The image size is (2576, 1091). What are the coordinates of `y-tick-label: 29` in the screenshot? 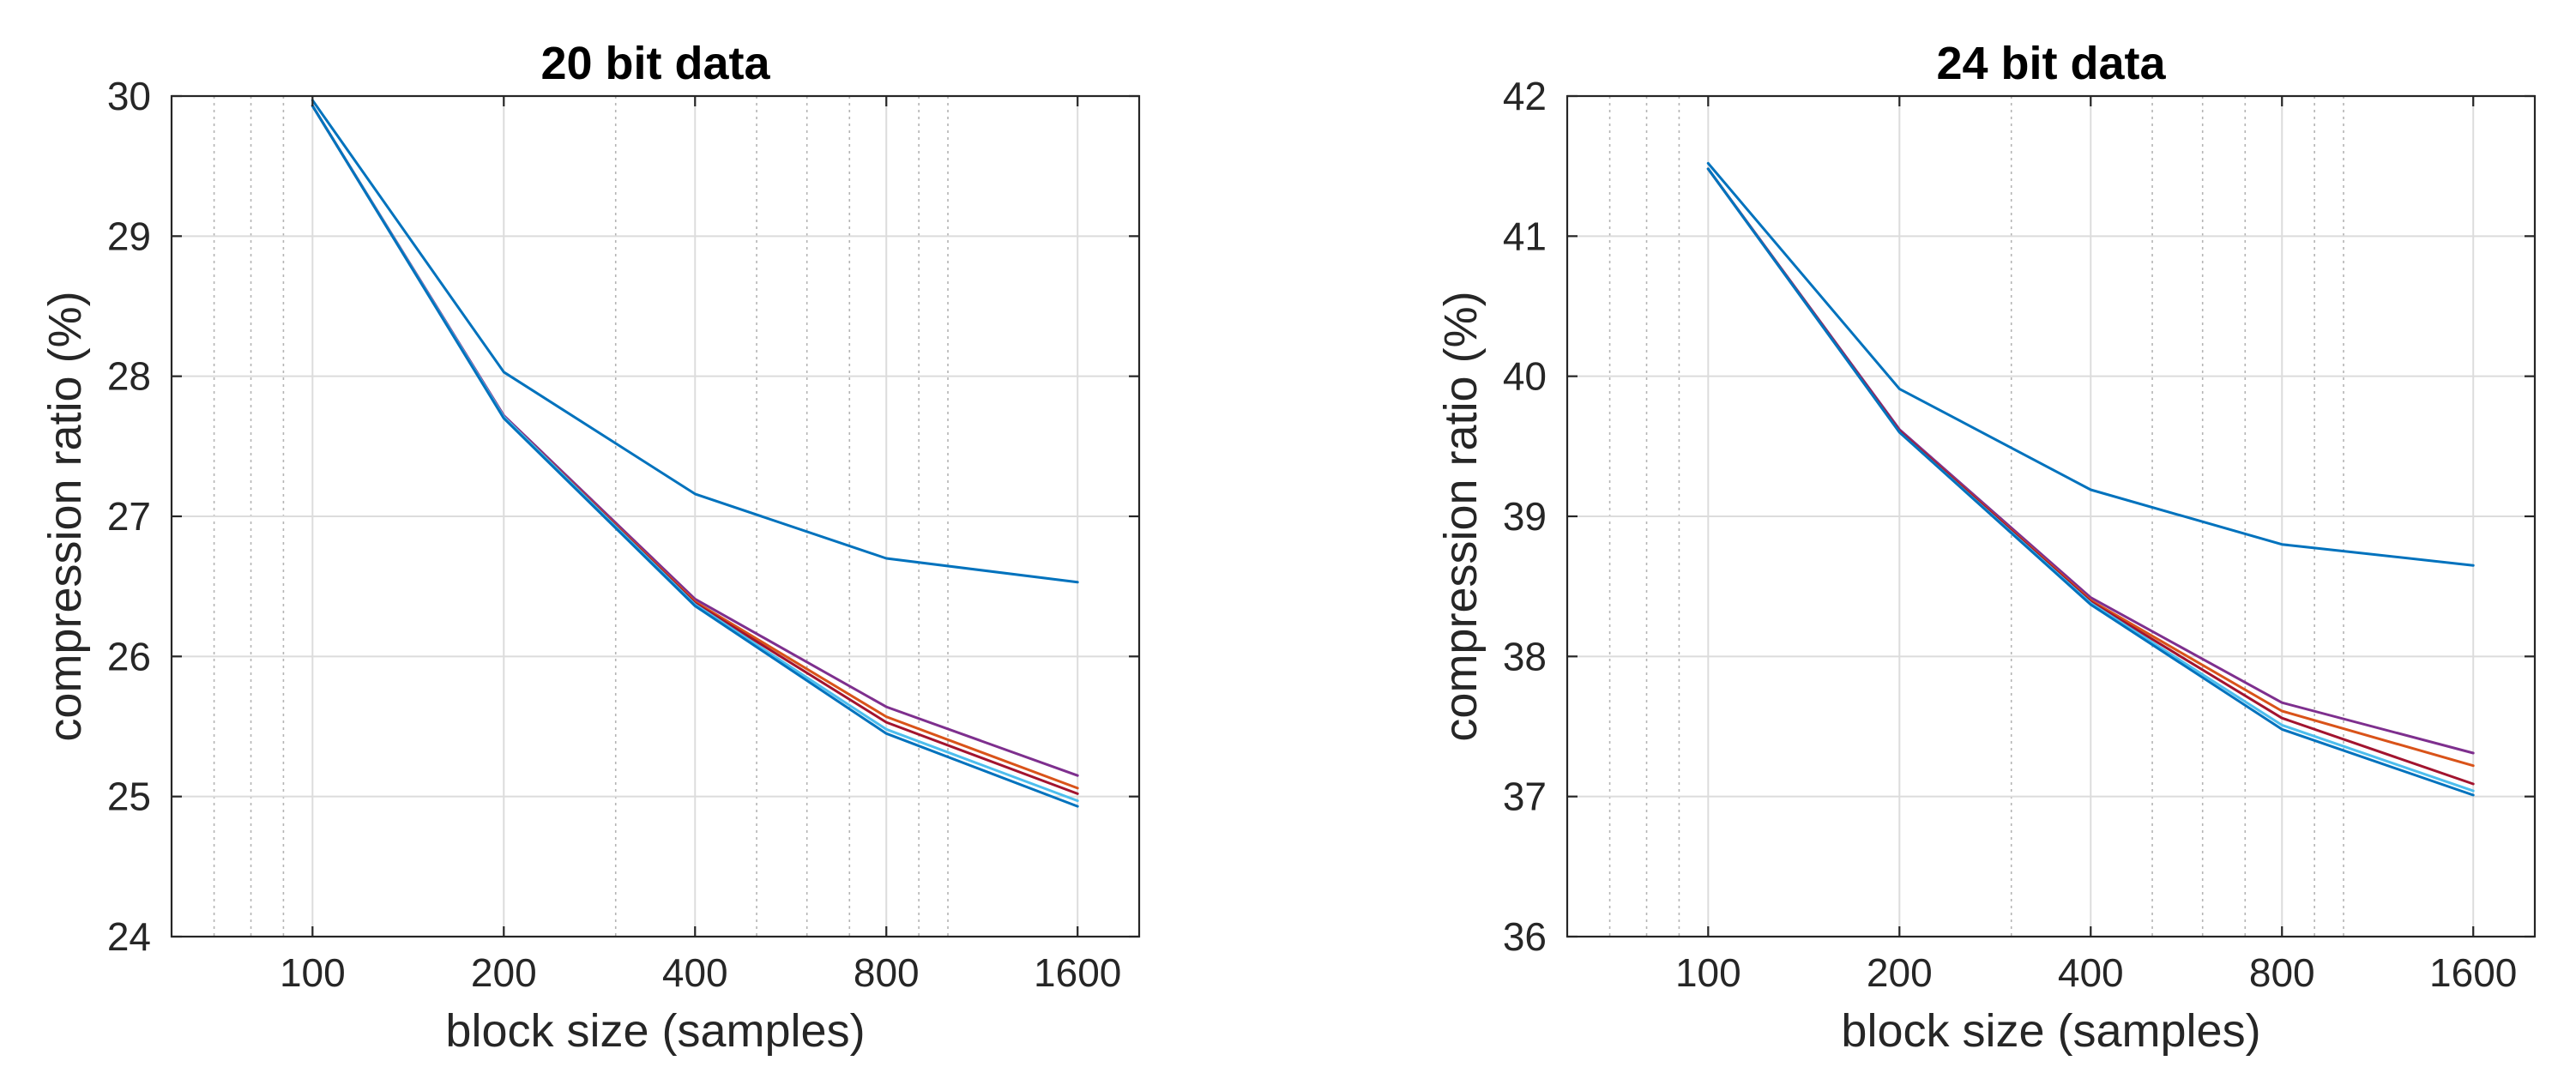 It's located at (129, 236).